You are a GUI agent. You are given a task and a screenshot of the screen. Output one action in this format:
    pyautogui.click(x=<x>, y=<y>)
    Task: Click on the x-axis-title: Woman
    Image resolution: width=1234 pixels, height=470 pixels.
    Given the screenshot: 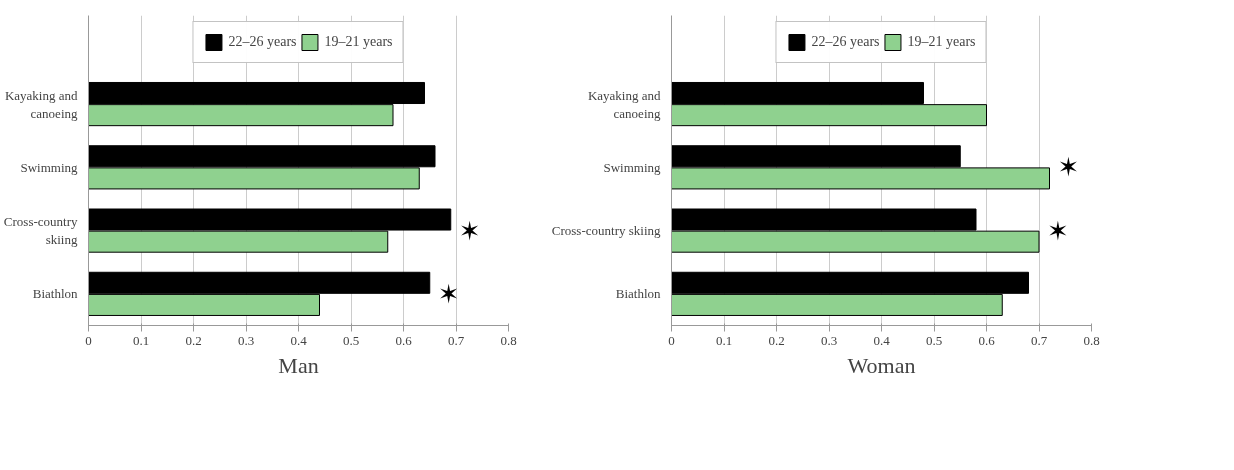 What is the action you would take?
    pyautogui.click(x=881, y=365)
    